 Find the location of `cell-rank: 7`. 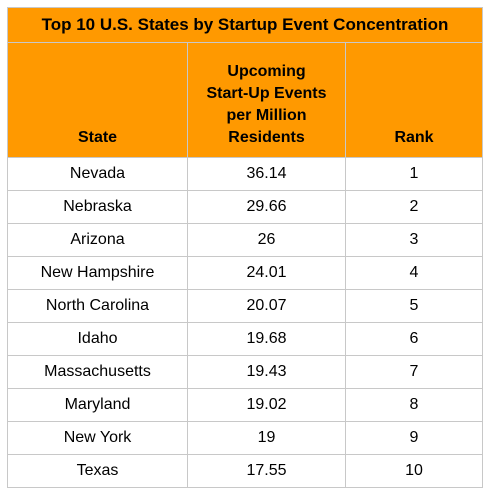

cell-rank: 7 is located at coordinates (414, 372).